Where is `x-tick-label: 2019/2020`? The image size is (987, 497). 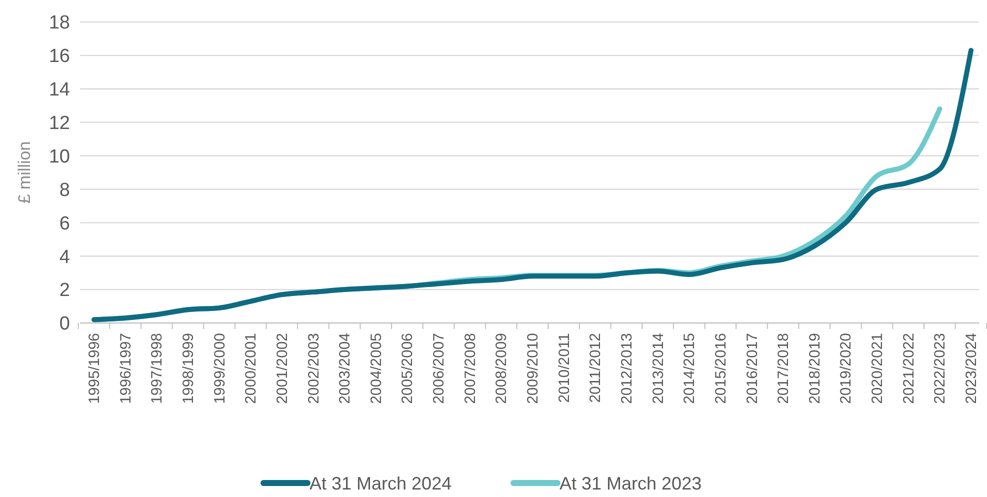 x-tick-label: 2019/2020 is located at coordinates (846, 368).